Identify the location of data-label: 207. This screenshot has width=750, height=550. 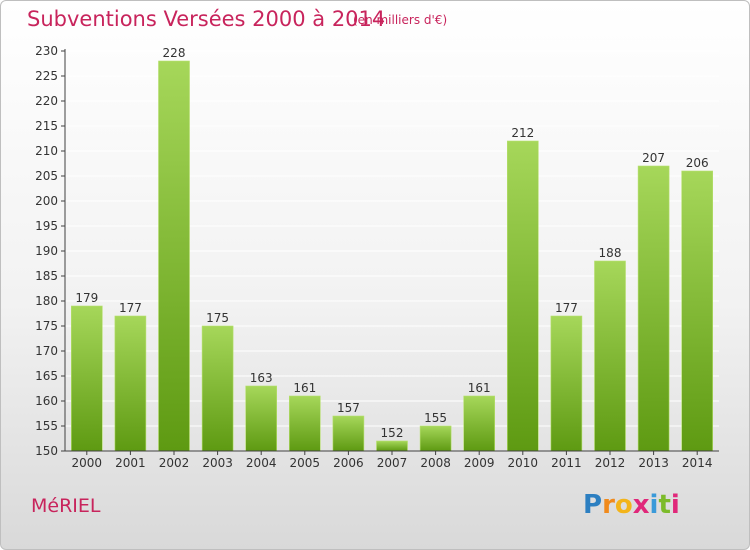
(653, 158).